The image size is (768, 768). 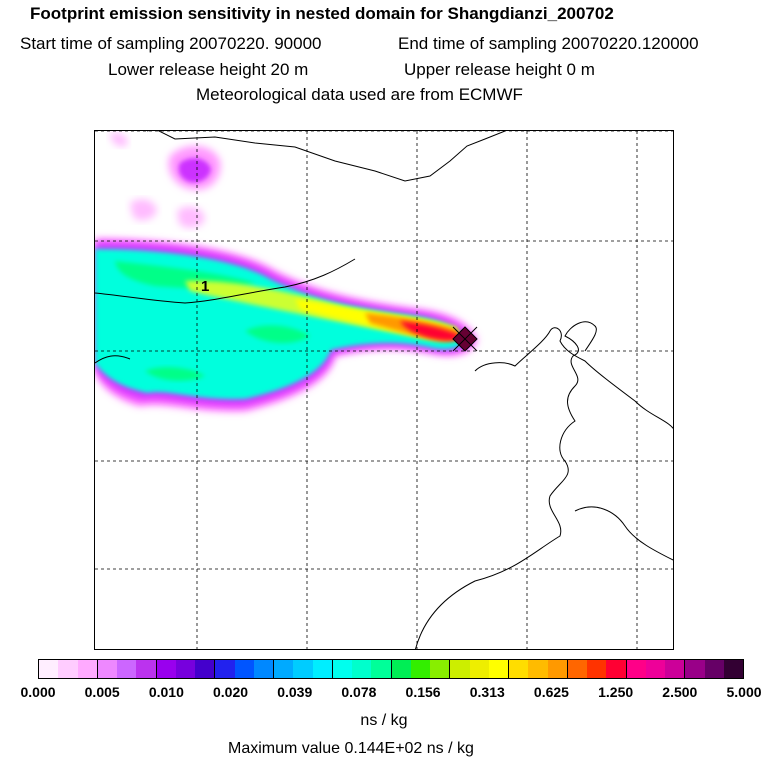 I want to click on end-sampling-text: End time of sampling 20070220.120000, so click(x=548, y=43).